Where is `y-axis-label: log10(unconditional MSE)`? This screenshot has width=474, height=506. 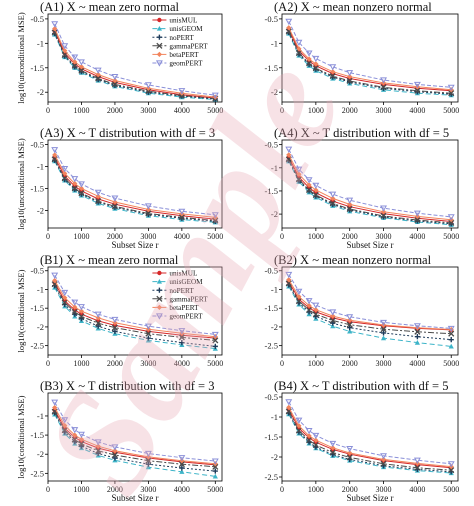
y-axis-label: log10(unconditional MSE) is located at coordinates (21, 58).